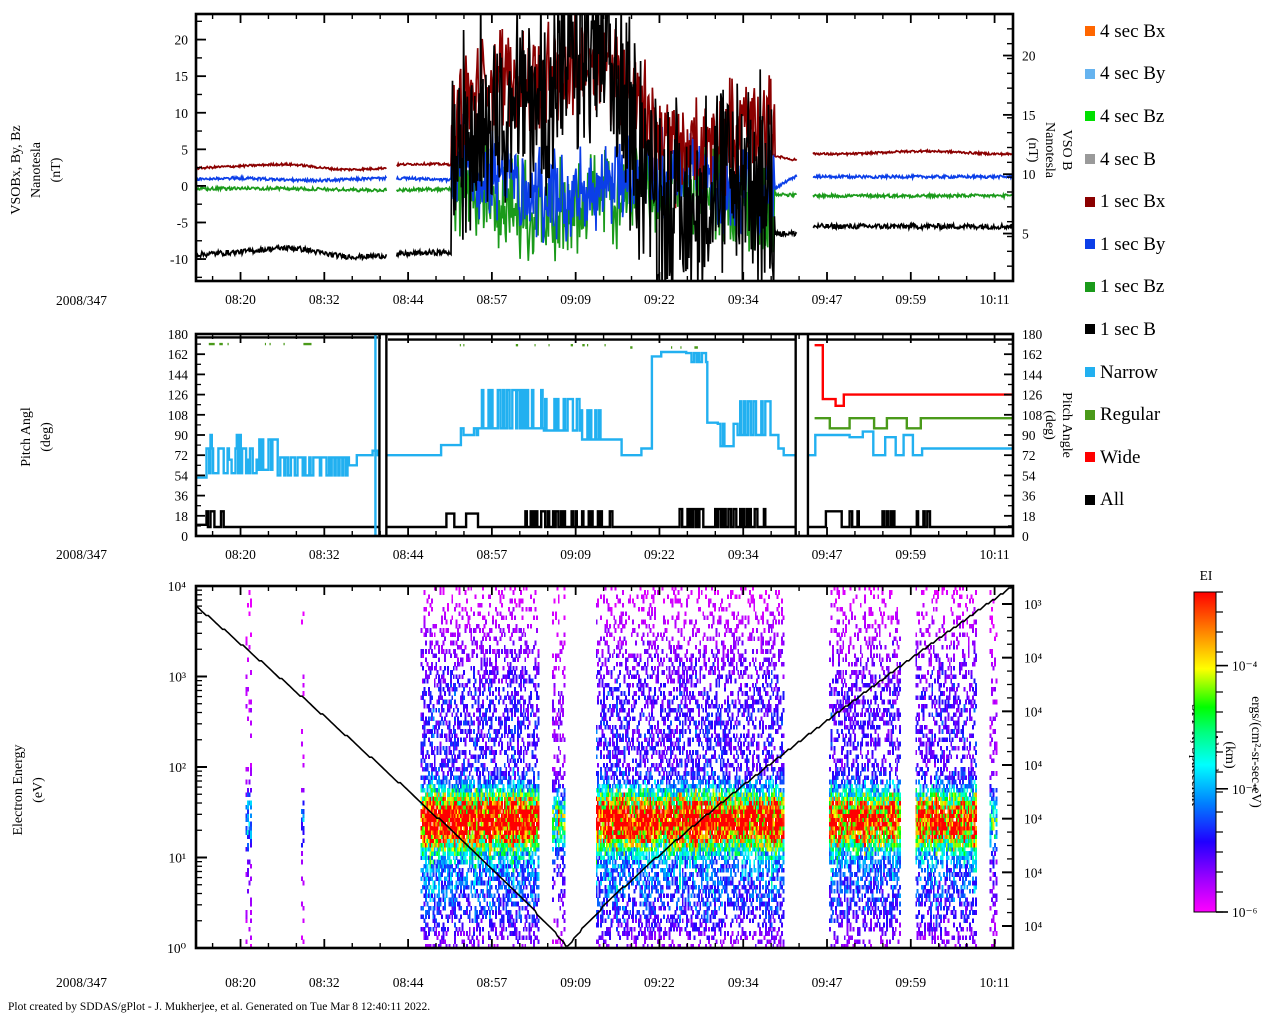 The height and width of the screenshot is (1024, 1280). What do you see at coordinates (1180, 372) in the screenshot?
I see `legend-item-8: Narrow` at bounding box center [1180, 372].